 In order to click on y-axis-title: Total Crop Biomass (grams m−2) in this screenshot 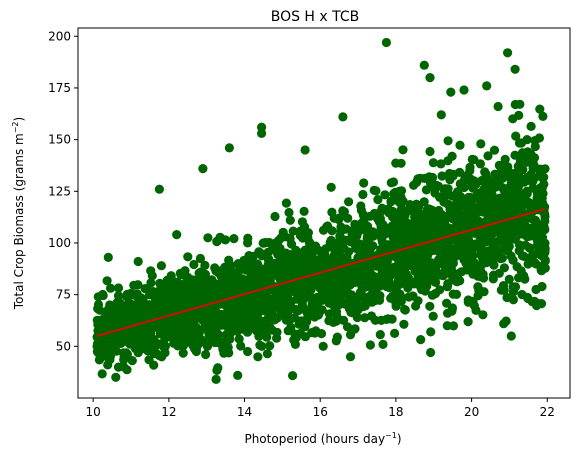, I will do `click(18, 213)`.